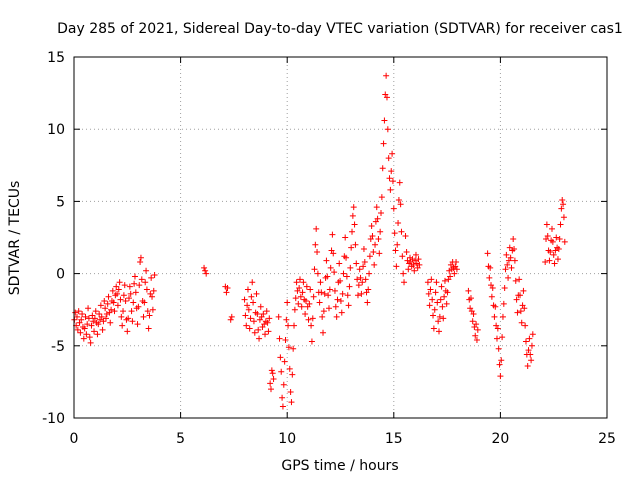 The height and width of the screenshot is (480, 640). Describe the element at coordinates (180, 439) in the screenshot. I see `x-tick-label: 5` at that location.